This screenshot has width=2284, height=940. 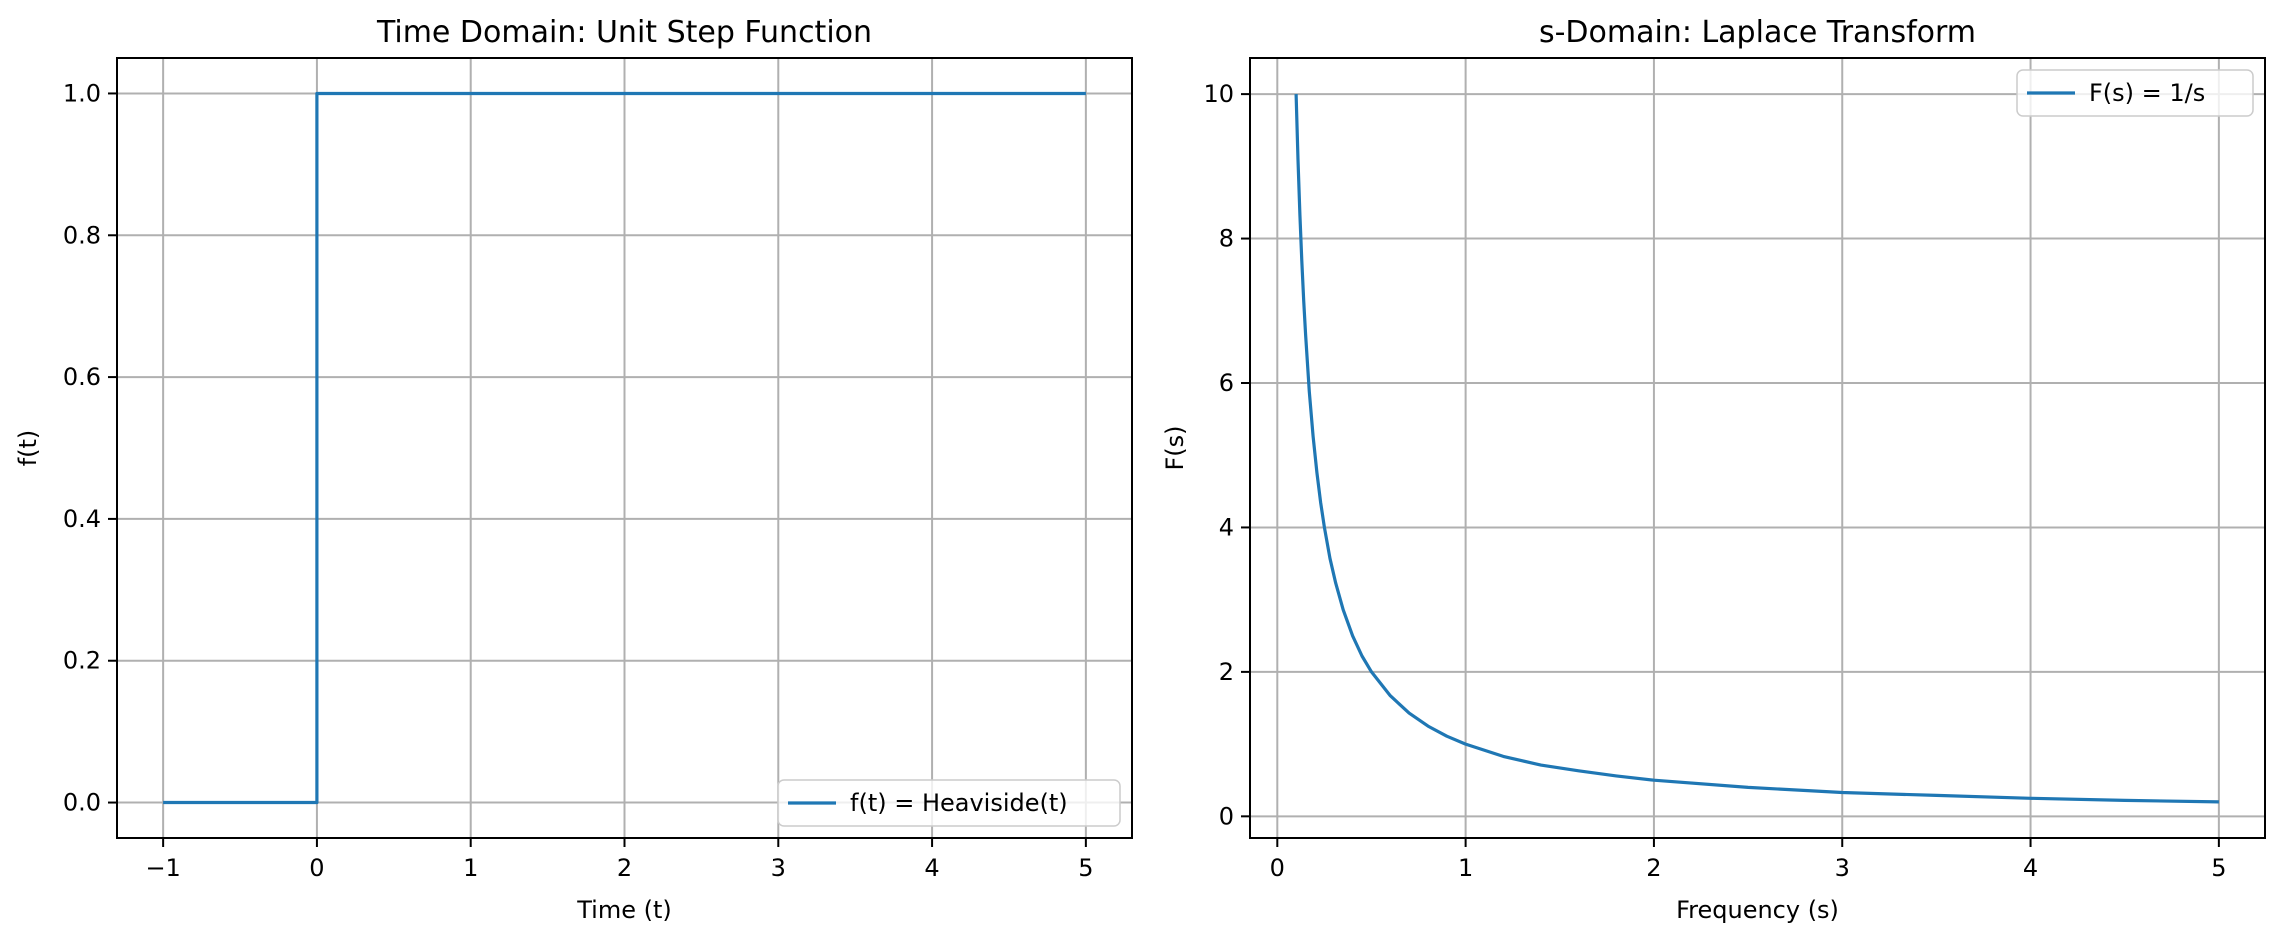 I want to click on legend-label: F(s) = 1/s, so click(x=2147, y=93).